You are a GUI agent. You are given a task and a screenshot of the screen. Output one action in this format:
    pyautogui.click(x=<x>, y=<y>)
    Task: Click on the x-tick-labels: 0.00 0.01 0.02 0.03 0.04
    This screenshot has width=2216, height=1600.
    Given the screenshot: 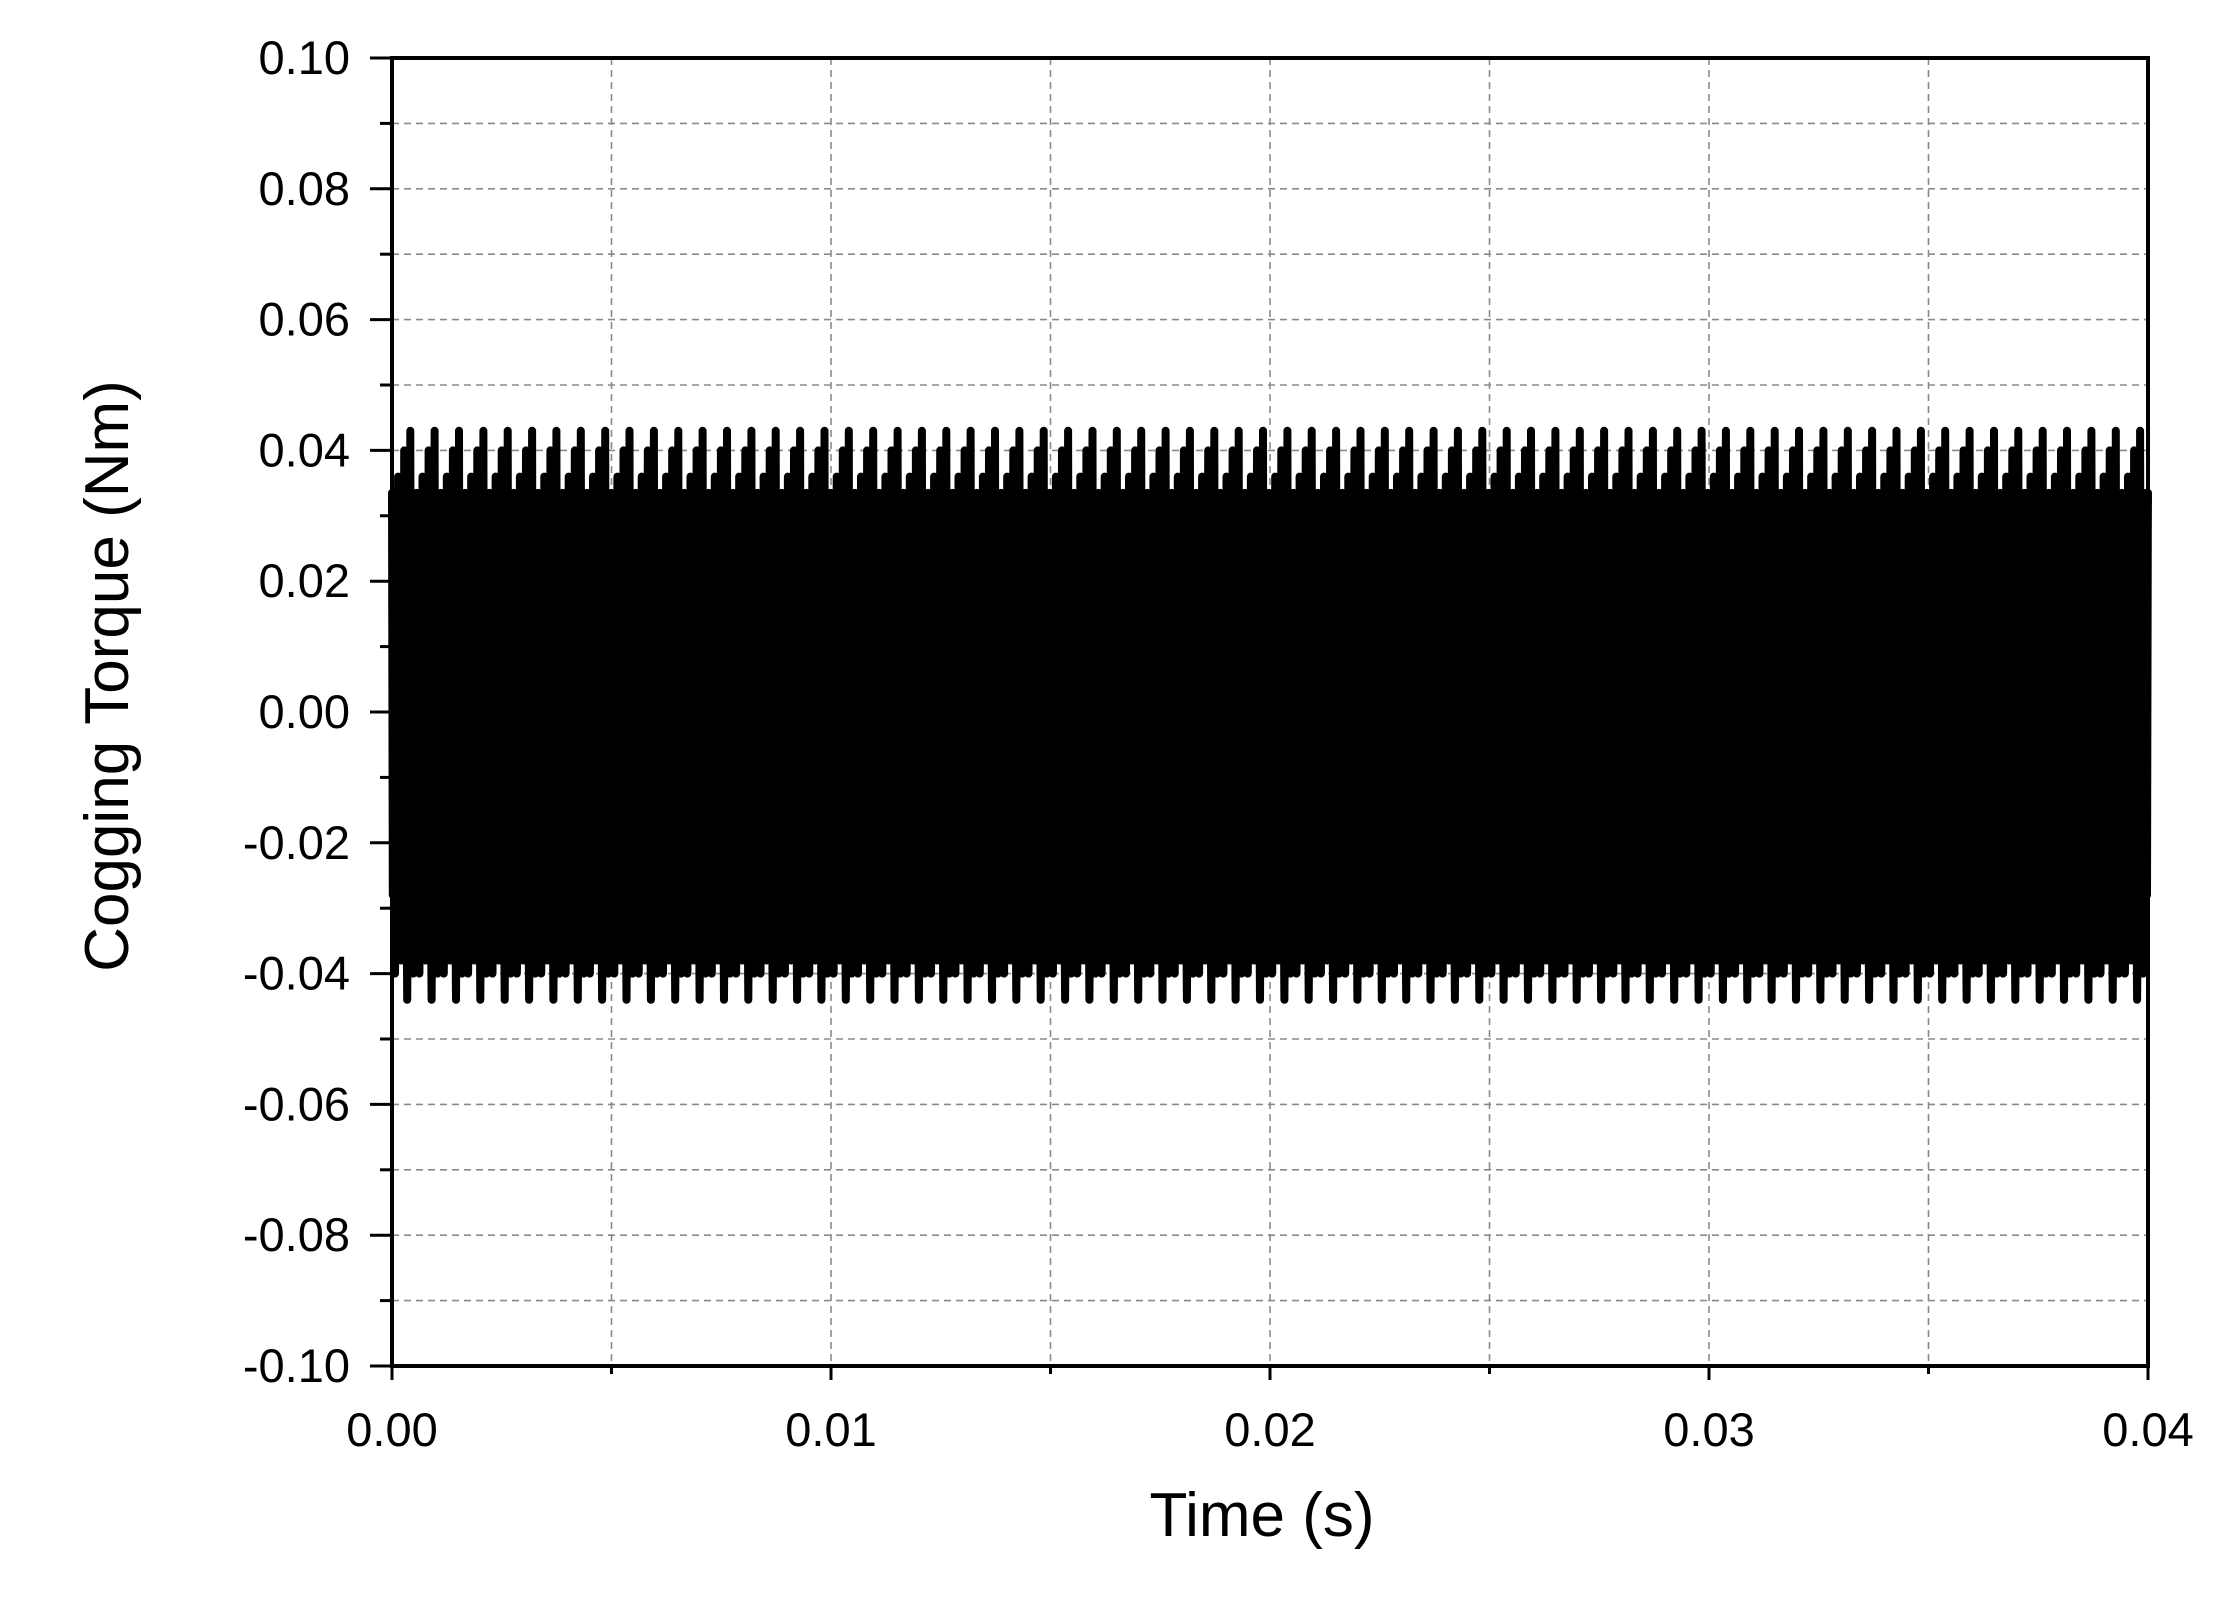 What is the action you would take?
    pyautogui.click(x=1269, y=1429)
    